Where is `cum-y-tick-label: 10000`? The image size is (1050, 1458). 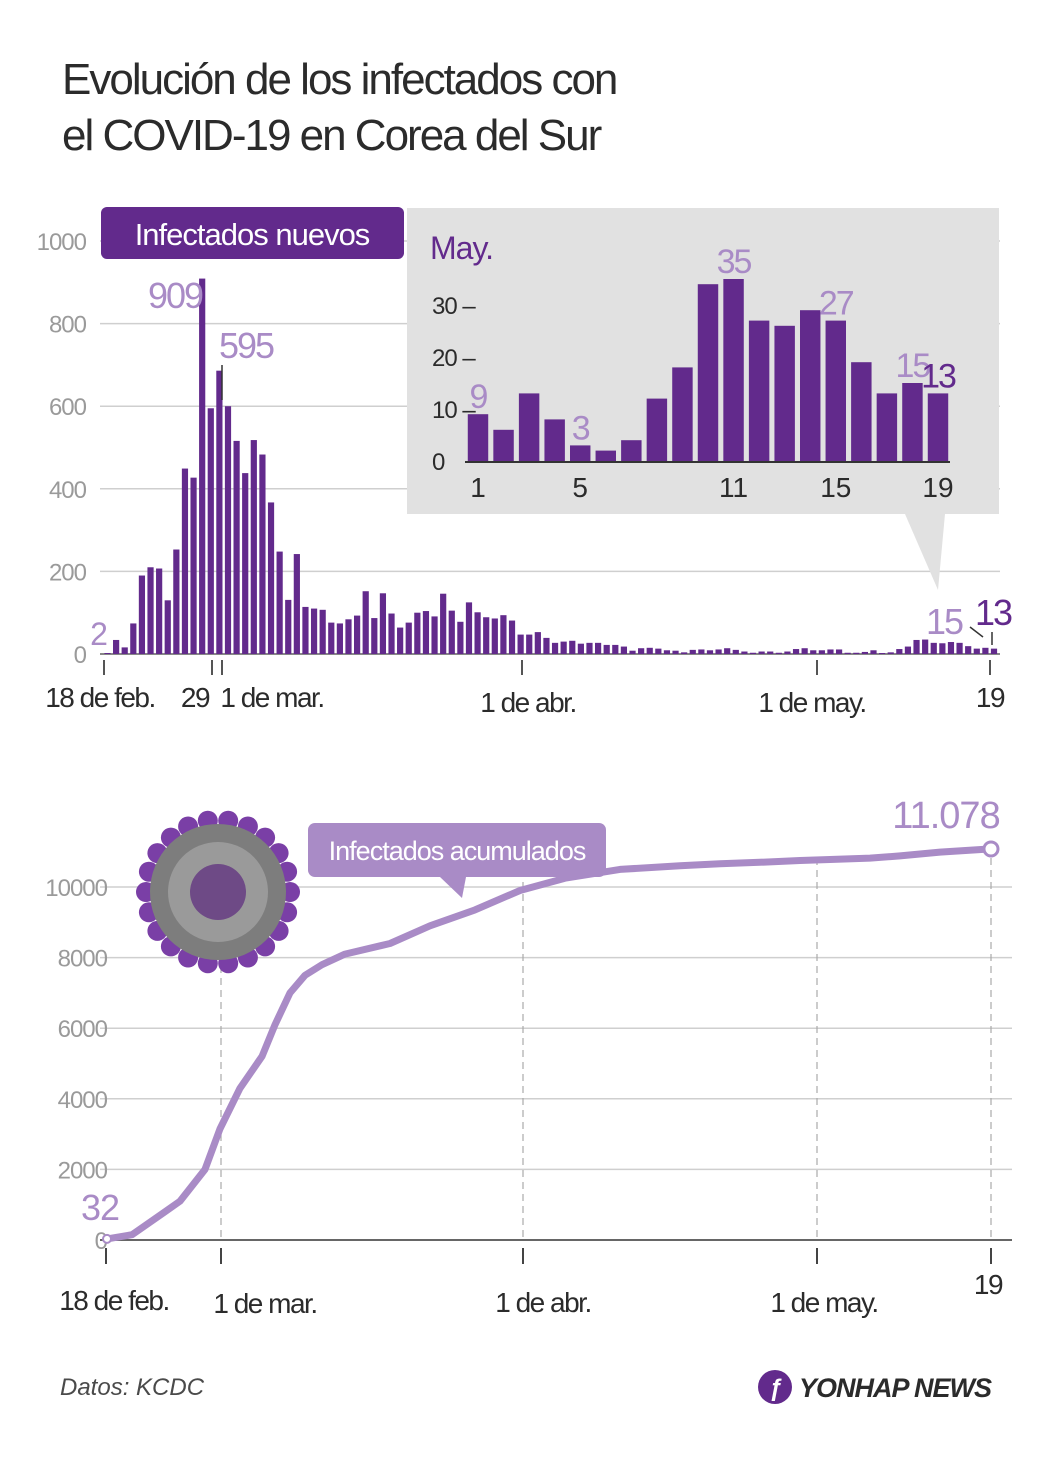
cum-y-tick-label: 10000 is located at coordinates (76, 888).